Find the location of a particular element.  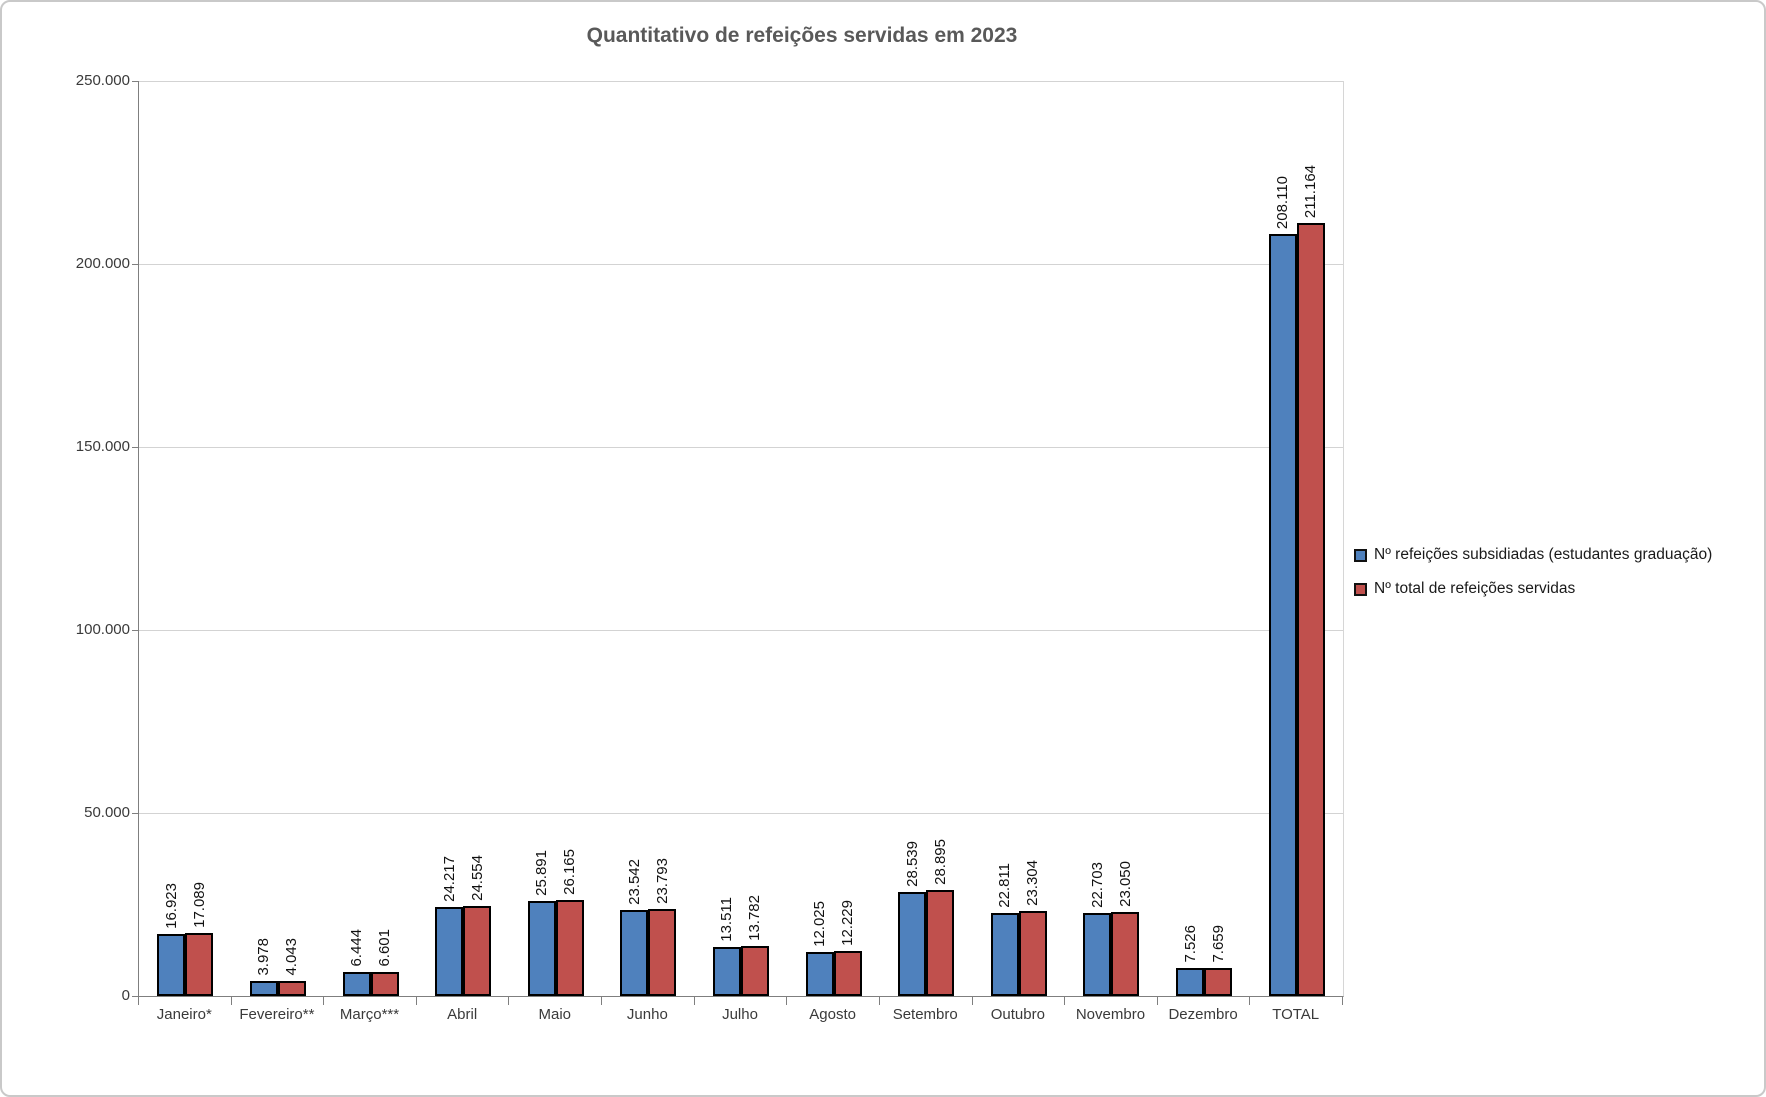

x-axis-label-maio: Maio is located at coordinates (555, 1014).